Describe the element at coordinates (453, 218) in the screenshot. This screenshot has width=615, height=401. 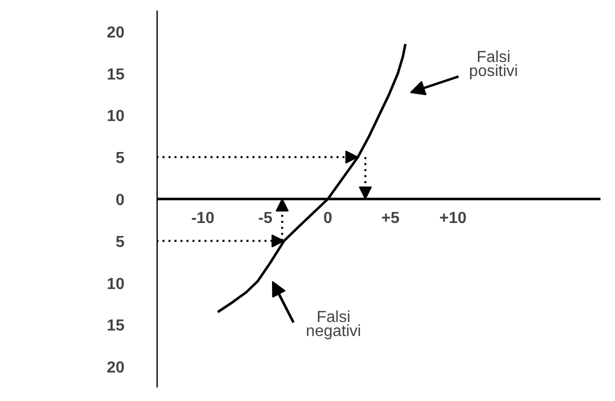
I see `x-tick-label: +10` at that location.